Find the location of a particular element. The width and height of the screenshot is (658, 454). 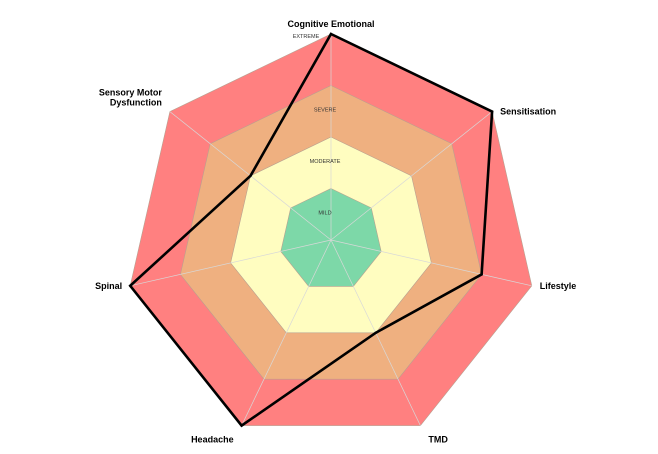

data-point-headache is located at coordinates (241, 425).